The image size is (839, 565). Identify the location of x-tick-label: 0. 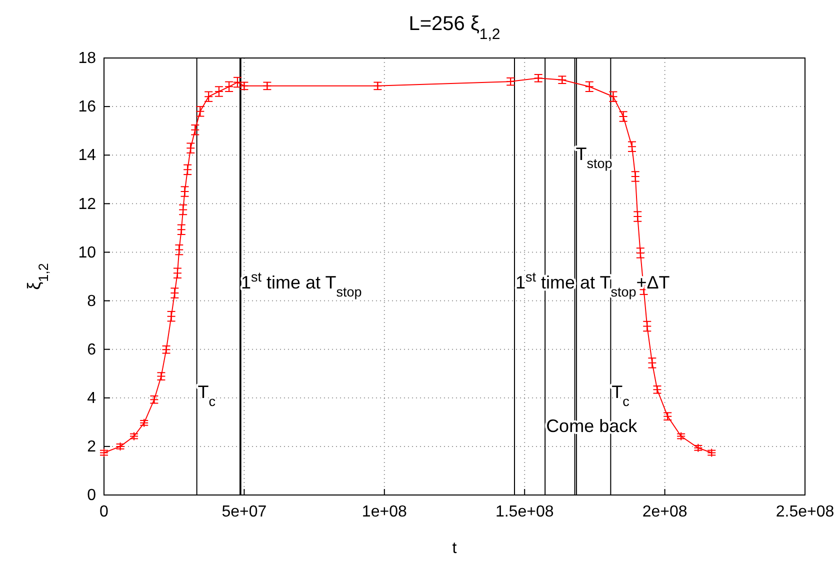
(104, 511).